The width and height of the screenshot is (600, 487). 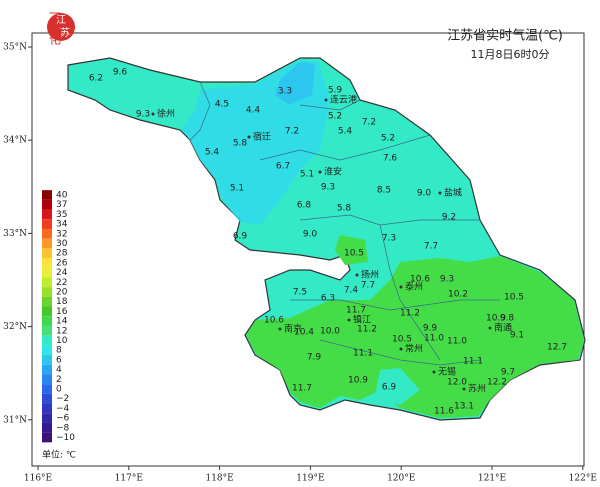 I want to click on legend-label: −6, so click(x=63, y=419).